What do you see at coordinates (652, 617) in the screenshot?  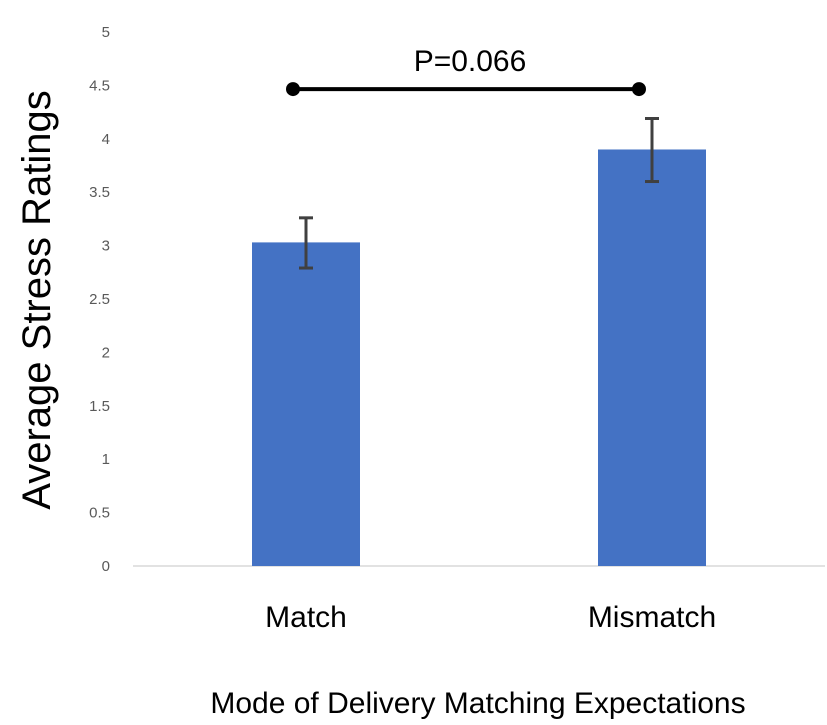 I see `x-tick-label: Mismatch` at bounding box center [652, 617].